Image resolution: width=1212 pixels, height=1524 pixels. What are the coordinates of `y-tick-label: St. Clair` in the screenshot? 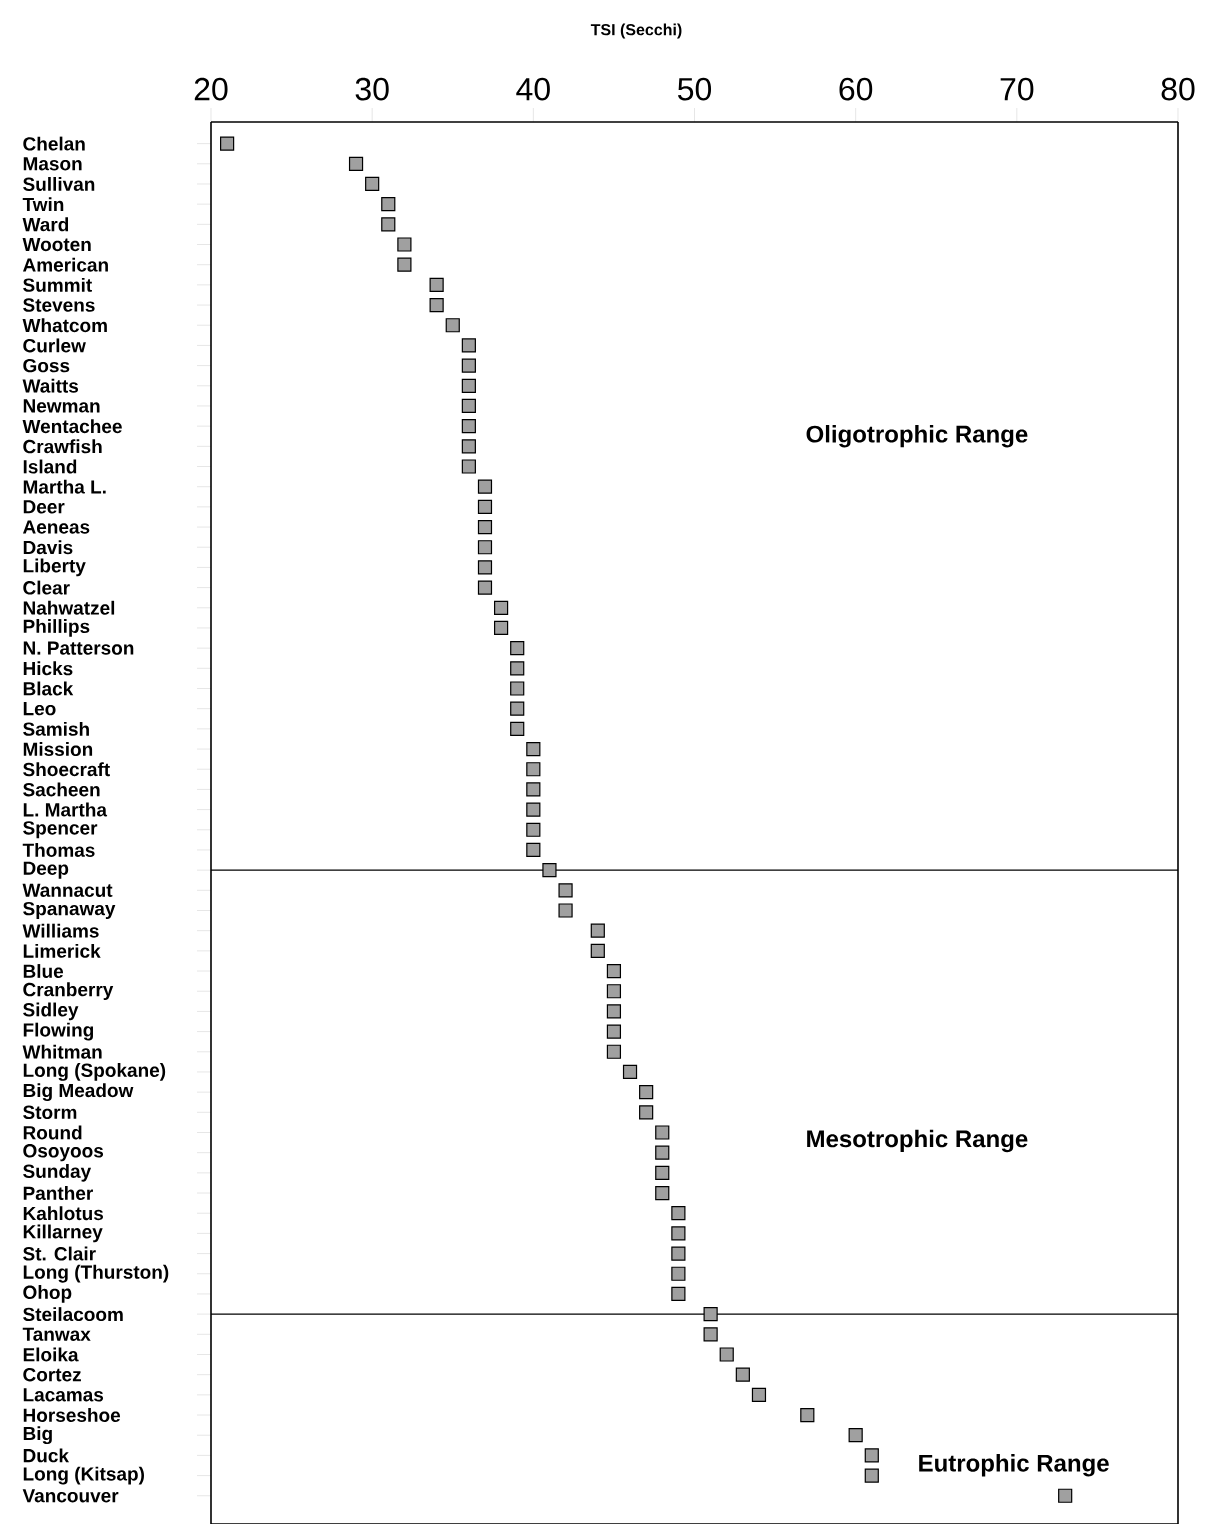 It's located at (59, 1253).